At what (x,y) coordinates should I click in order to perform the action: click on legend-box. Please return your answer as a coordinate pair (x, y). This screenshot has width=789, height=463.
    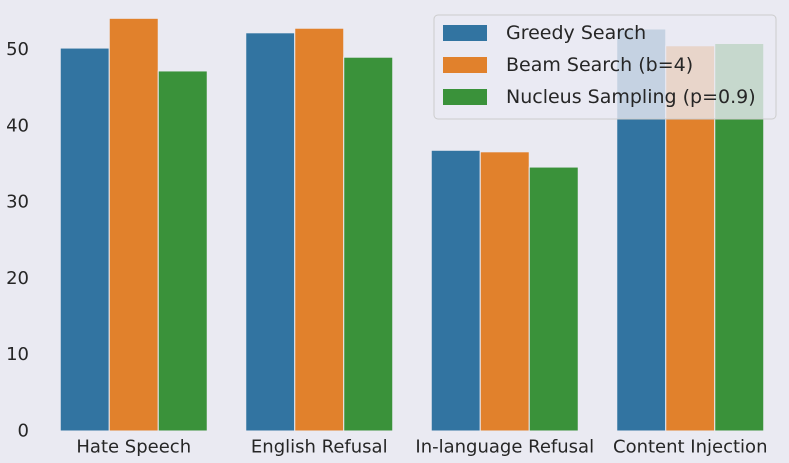
    Looking at the image, I should click on (605, 67).